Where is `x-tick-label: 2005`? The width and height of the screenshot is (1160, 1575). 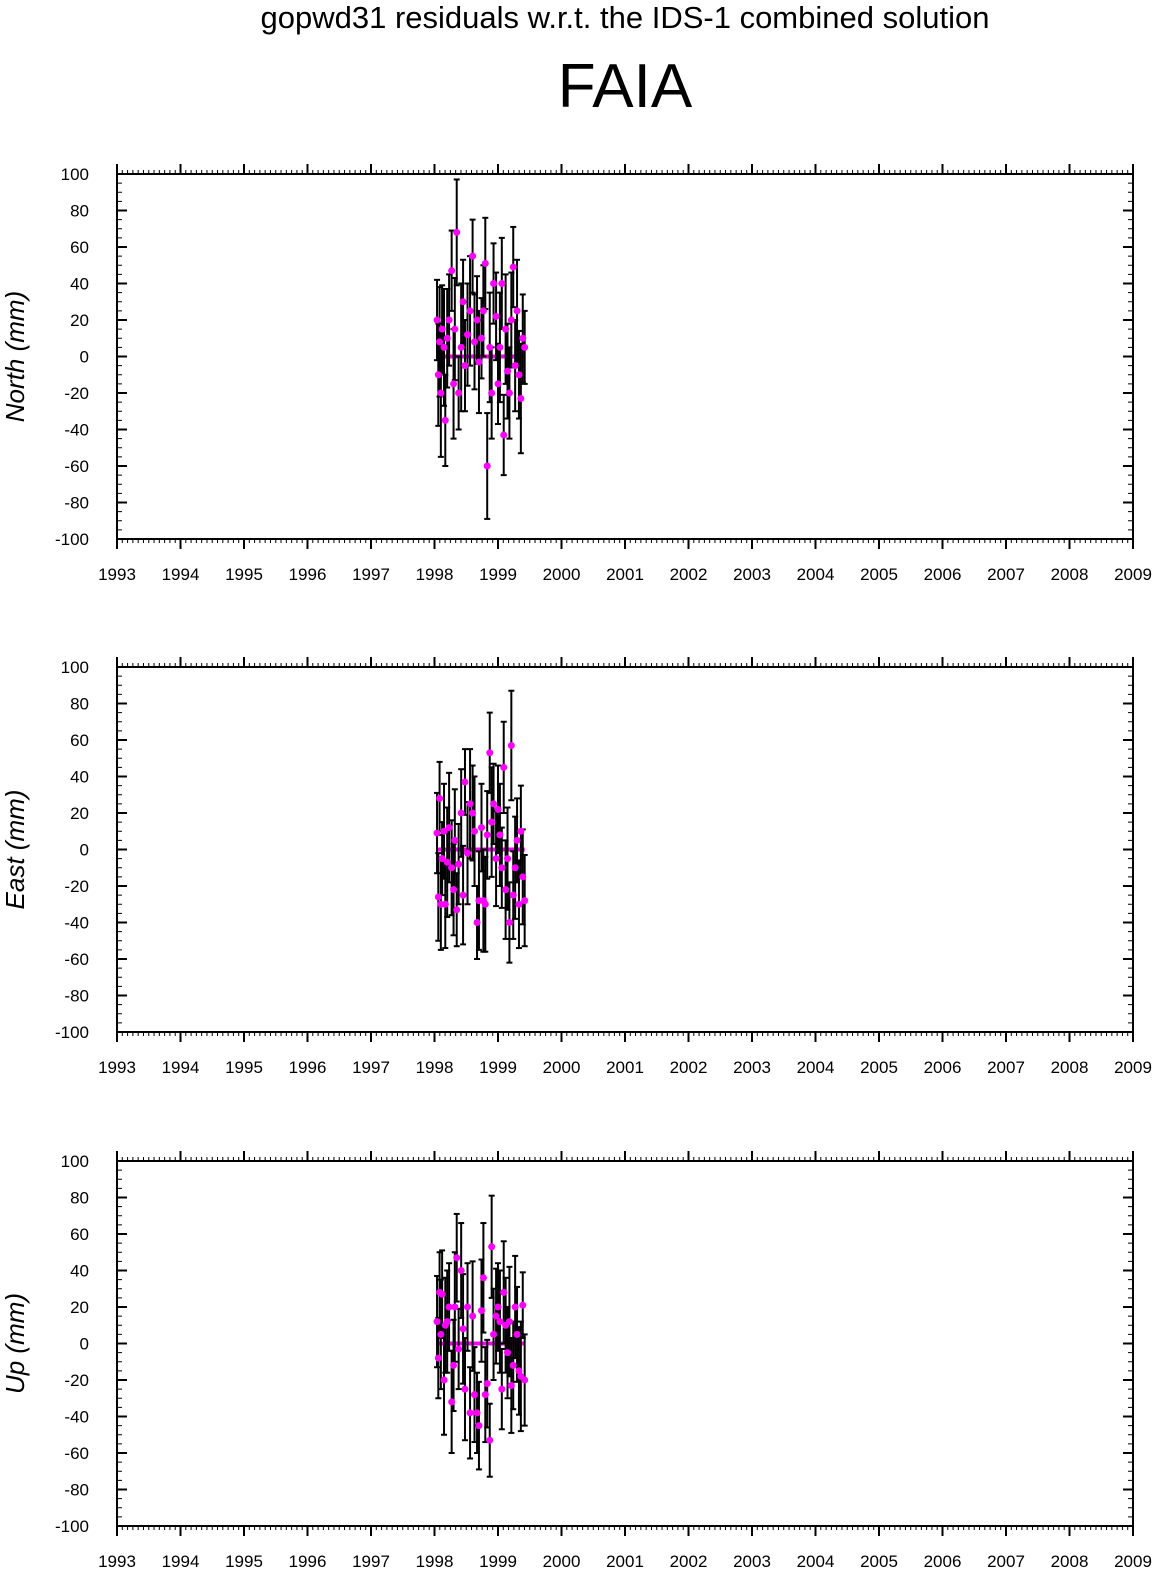
x-tick-label: 2005 is located at coordinates (879, 1561).